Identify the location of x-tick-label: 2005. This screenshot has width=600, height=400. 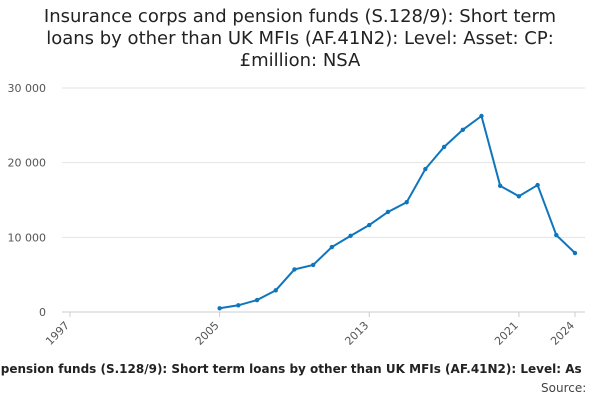
(207, 333).